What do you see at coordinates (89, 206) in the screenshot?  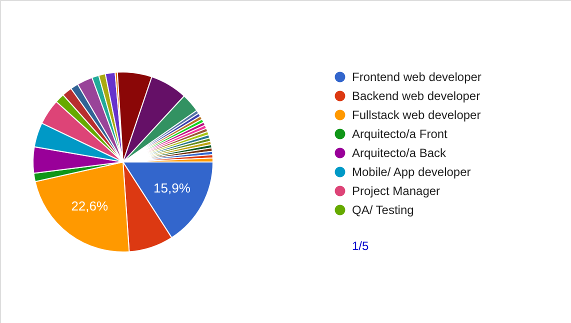 I see `data-label: 22,6%` at bounding box center [89, 206].